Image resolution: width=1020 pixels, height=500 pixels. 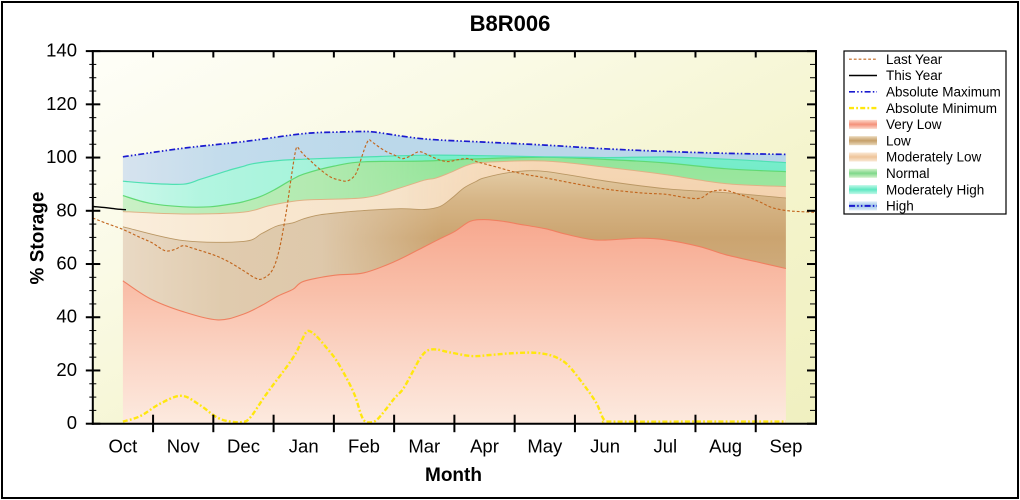 What do you see at coordinates (900, 206) in the screenshot?
I see `svg-text: High` at bounding box center [900, 206].